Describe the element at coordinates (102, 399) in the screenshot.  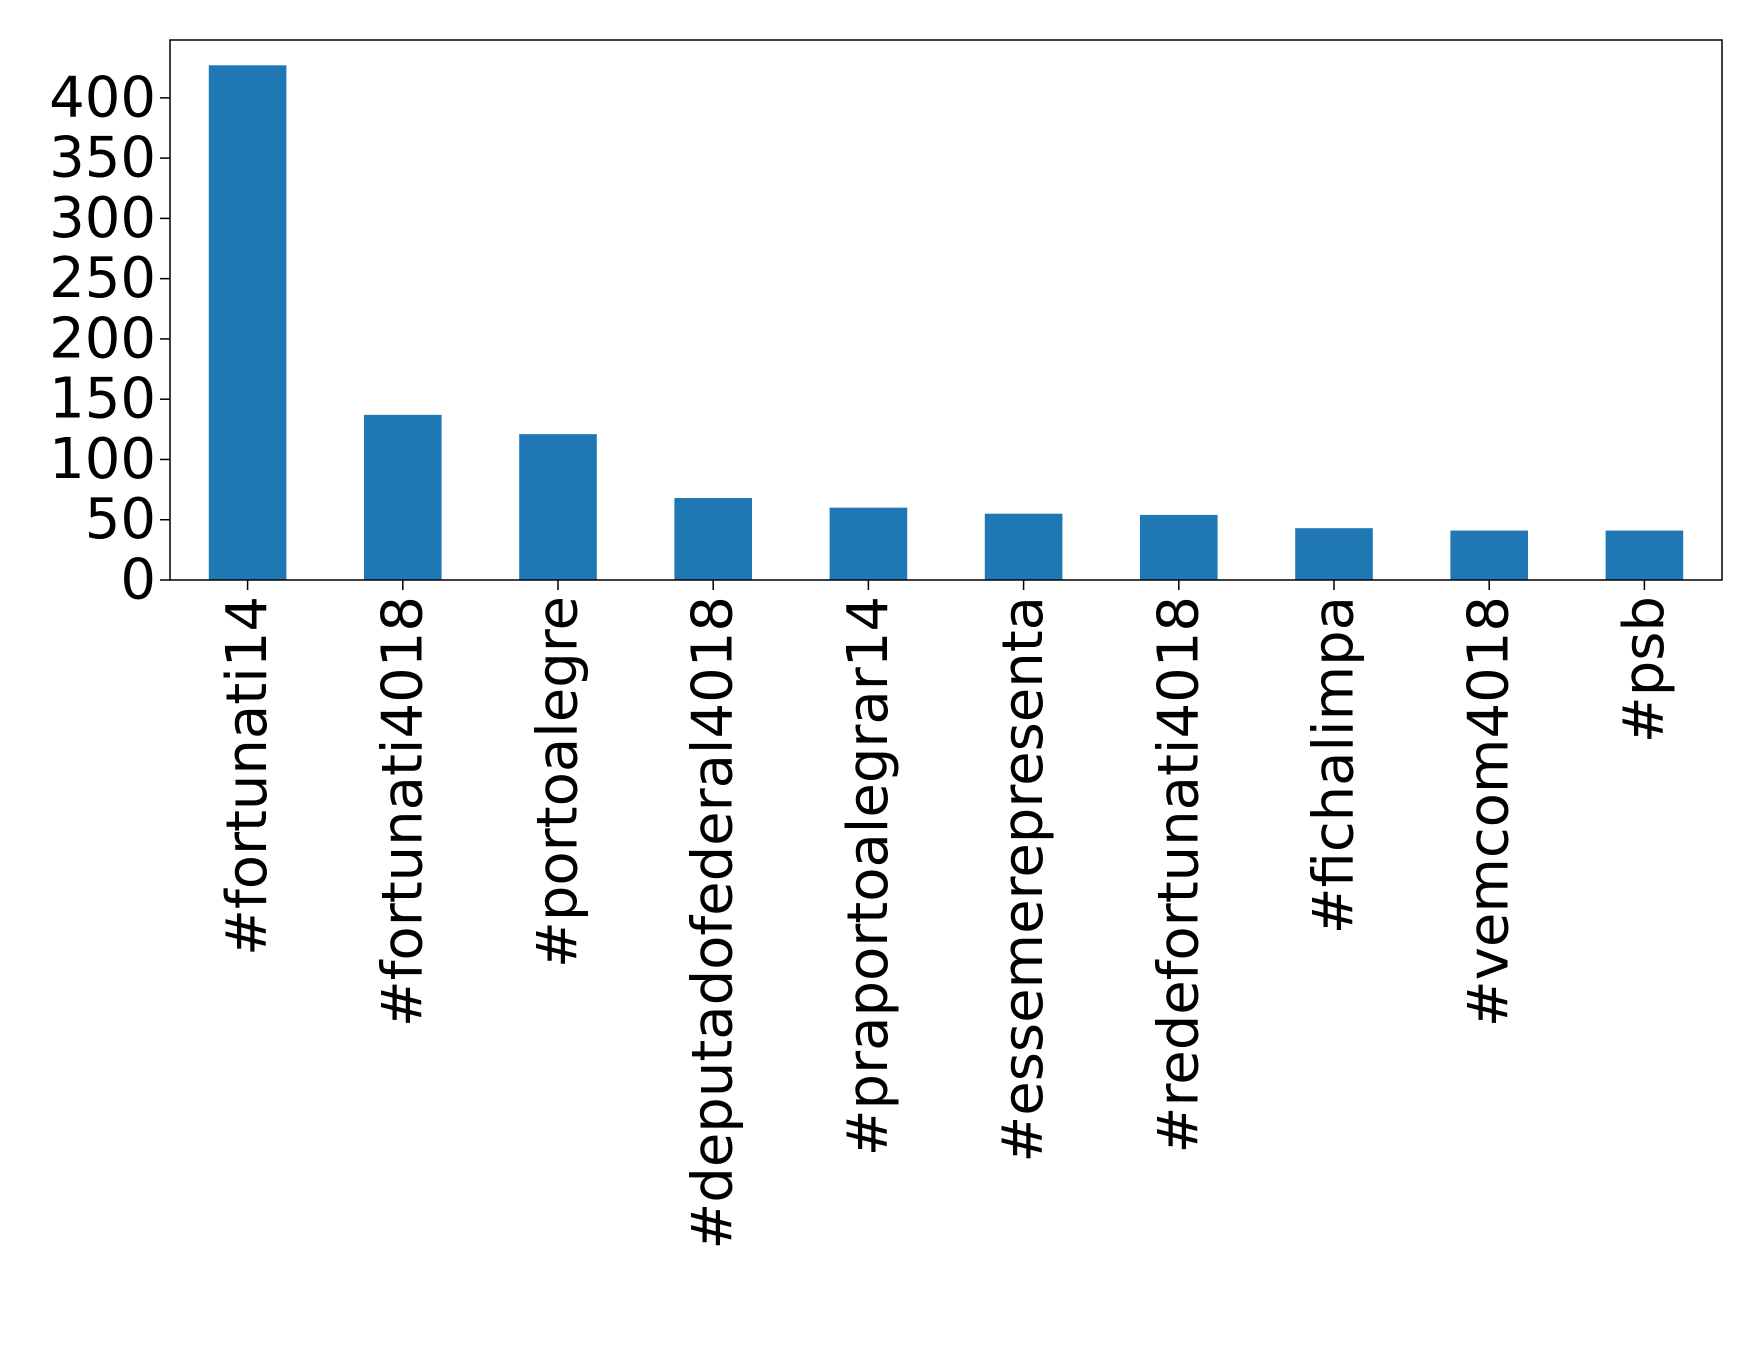
I see `y-tick-label: 150` at that location.